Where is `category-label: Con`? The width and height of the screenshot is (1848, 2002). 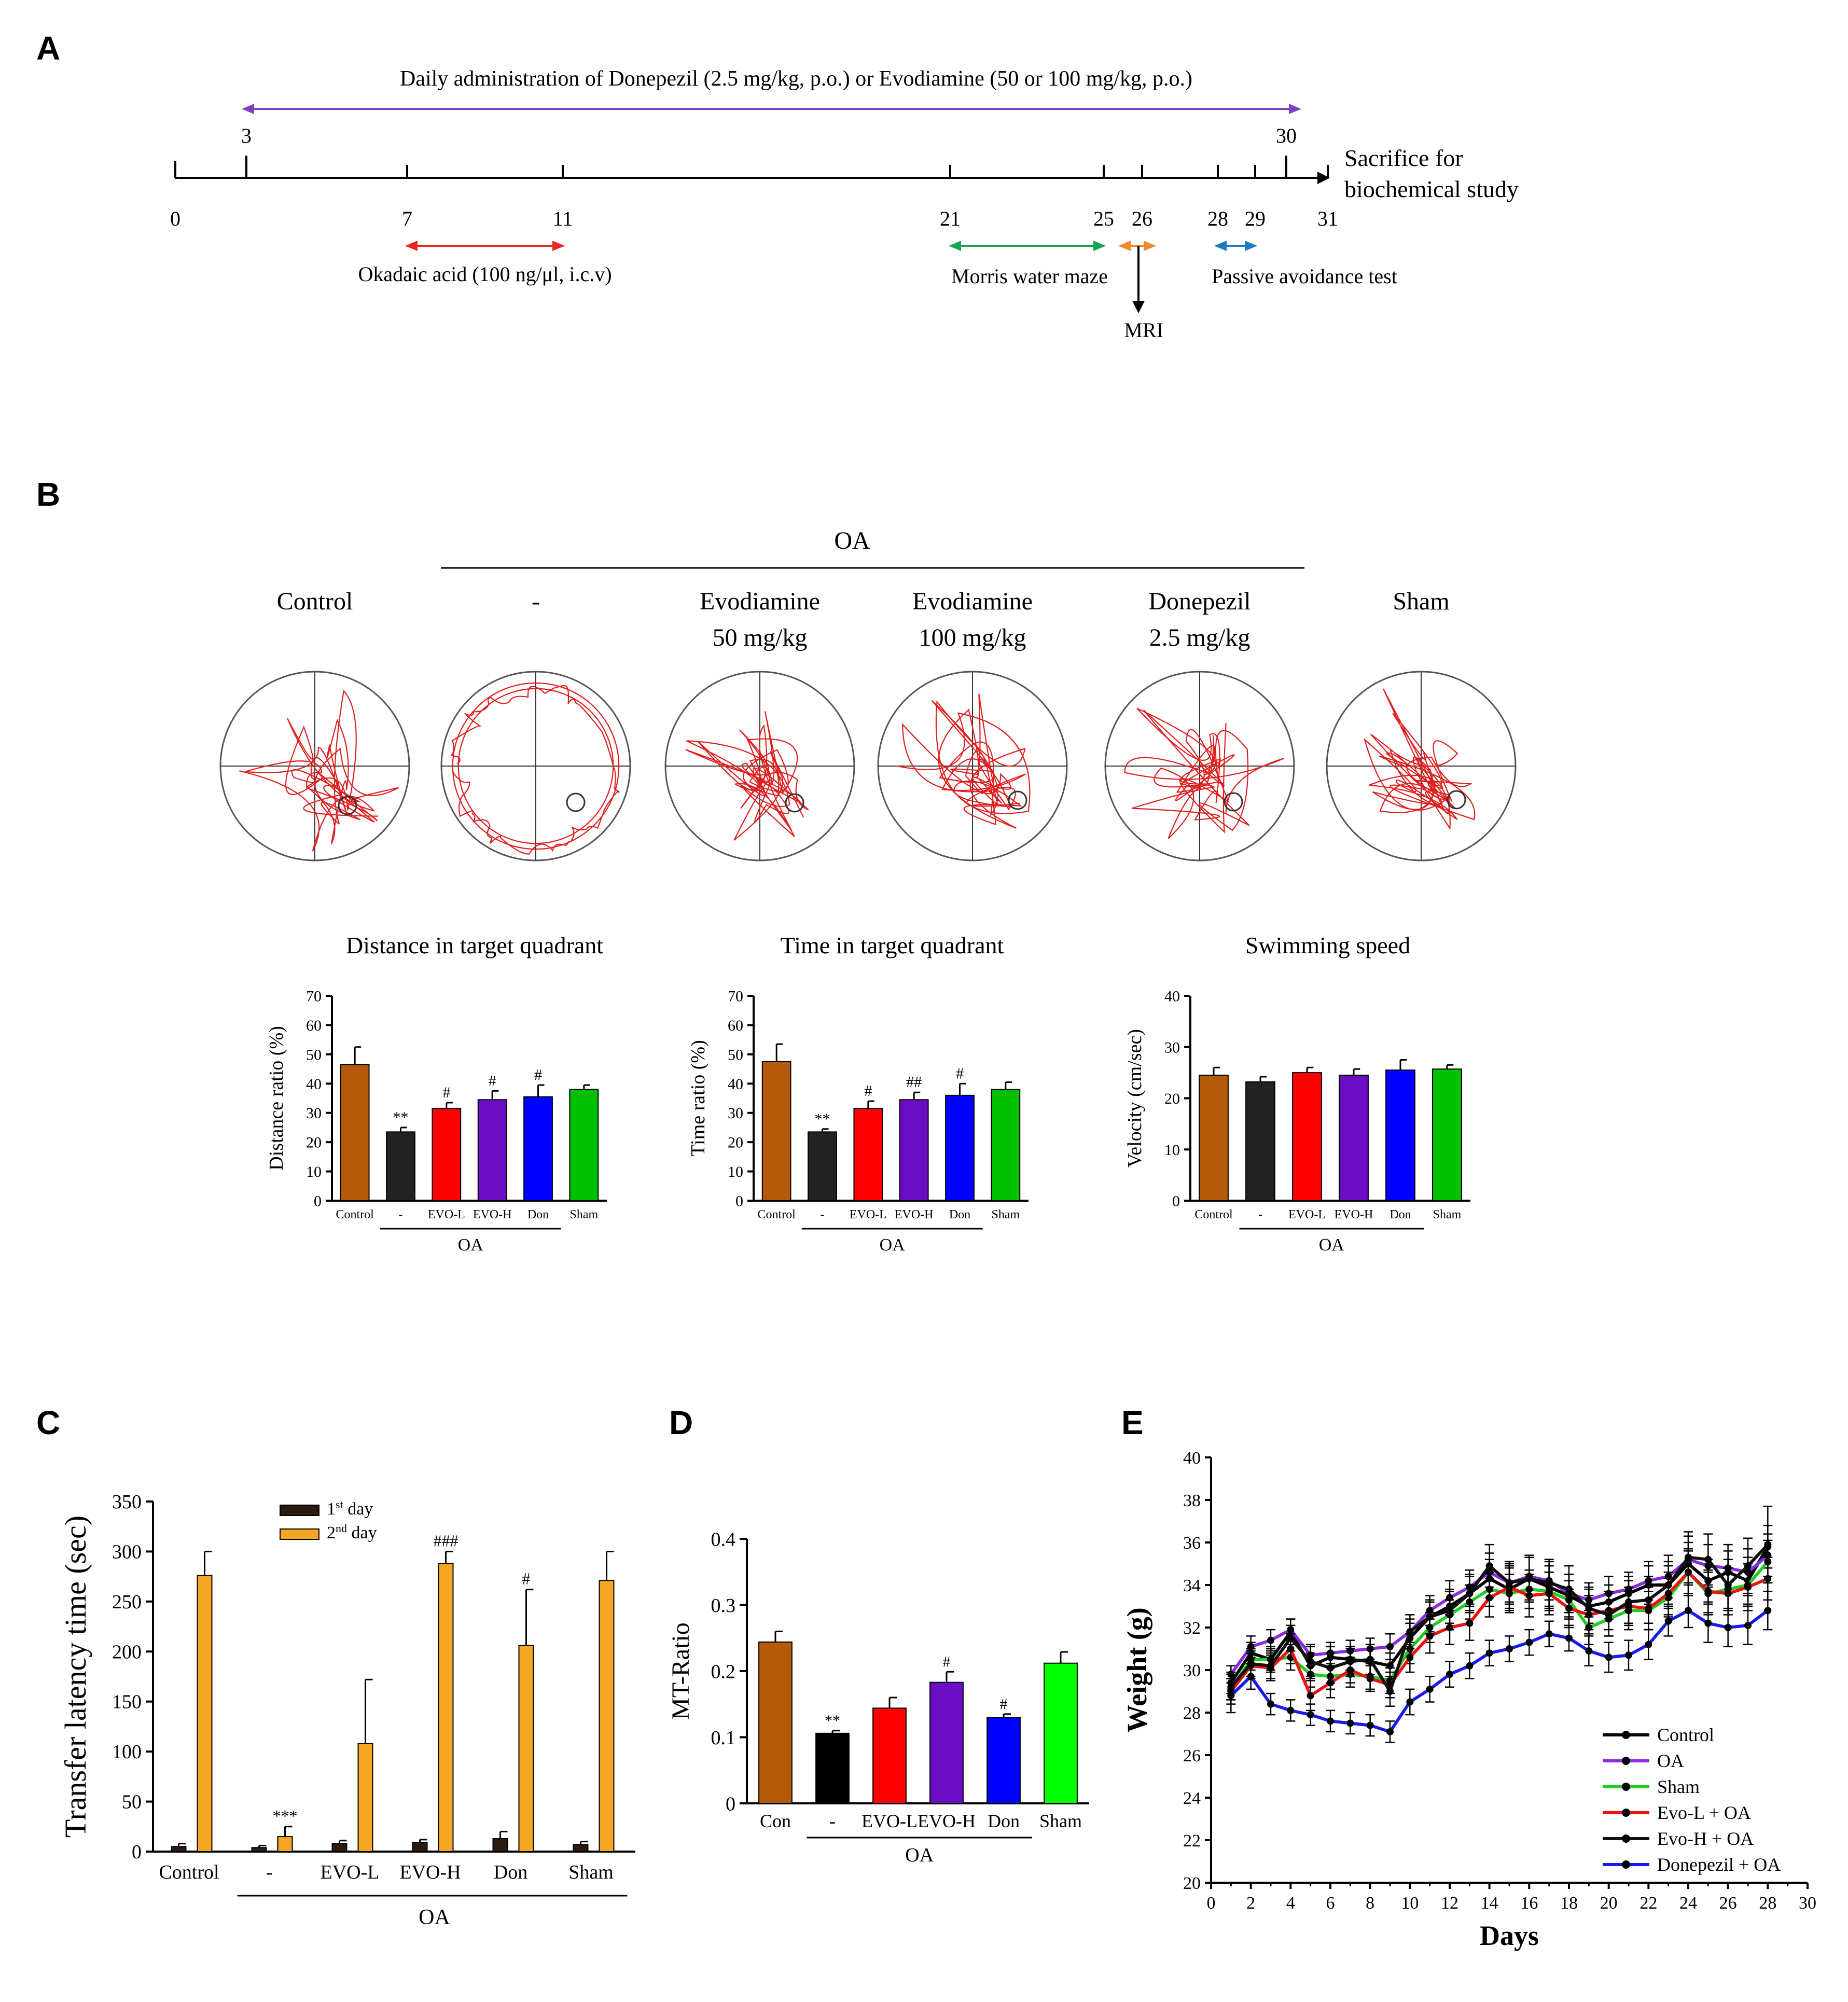 category-label: Con is located at coordinates (775, 1821).